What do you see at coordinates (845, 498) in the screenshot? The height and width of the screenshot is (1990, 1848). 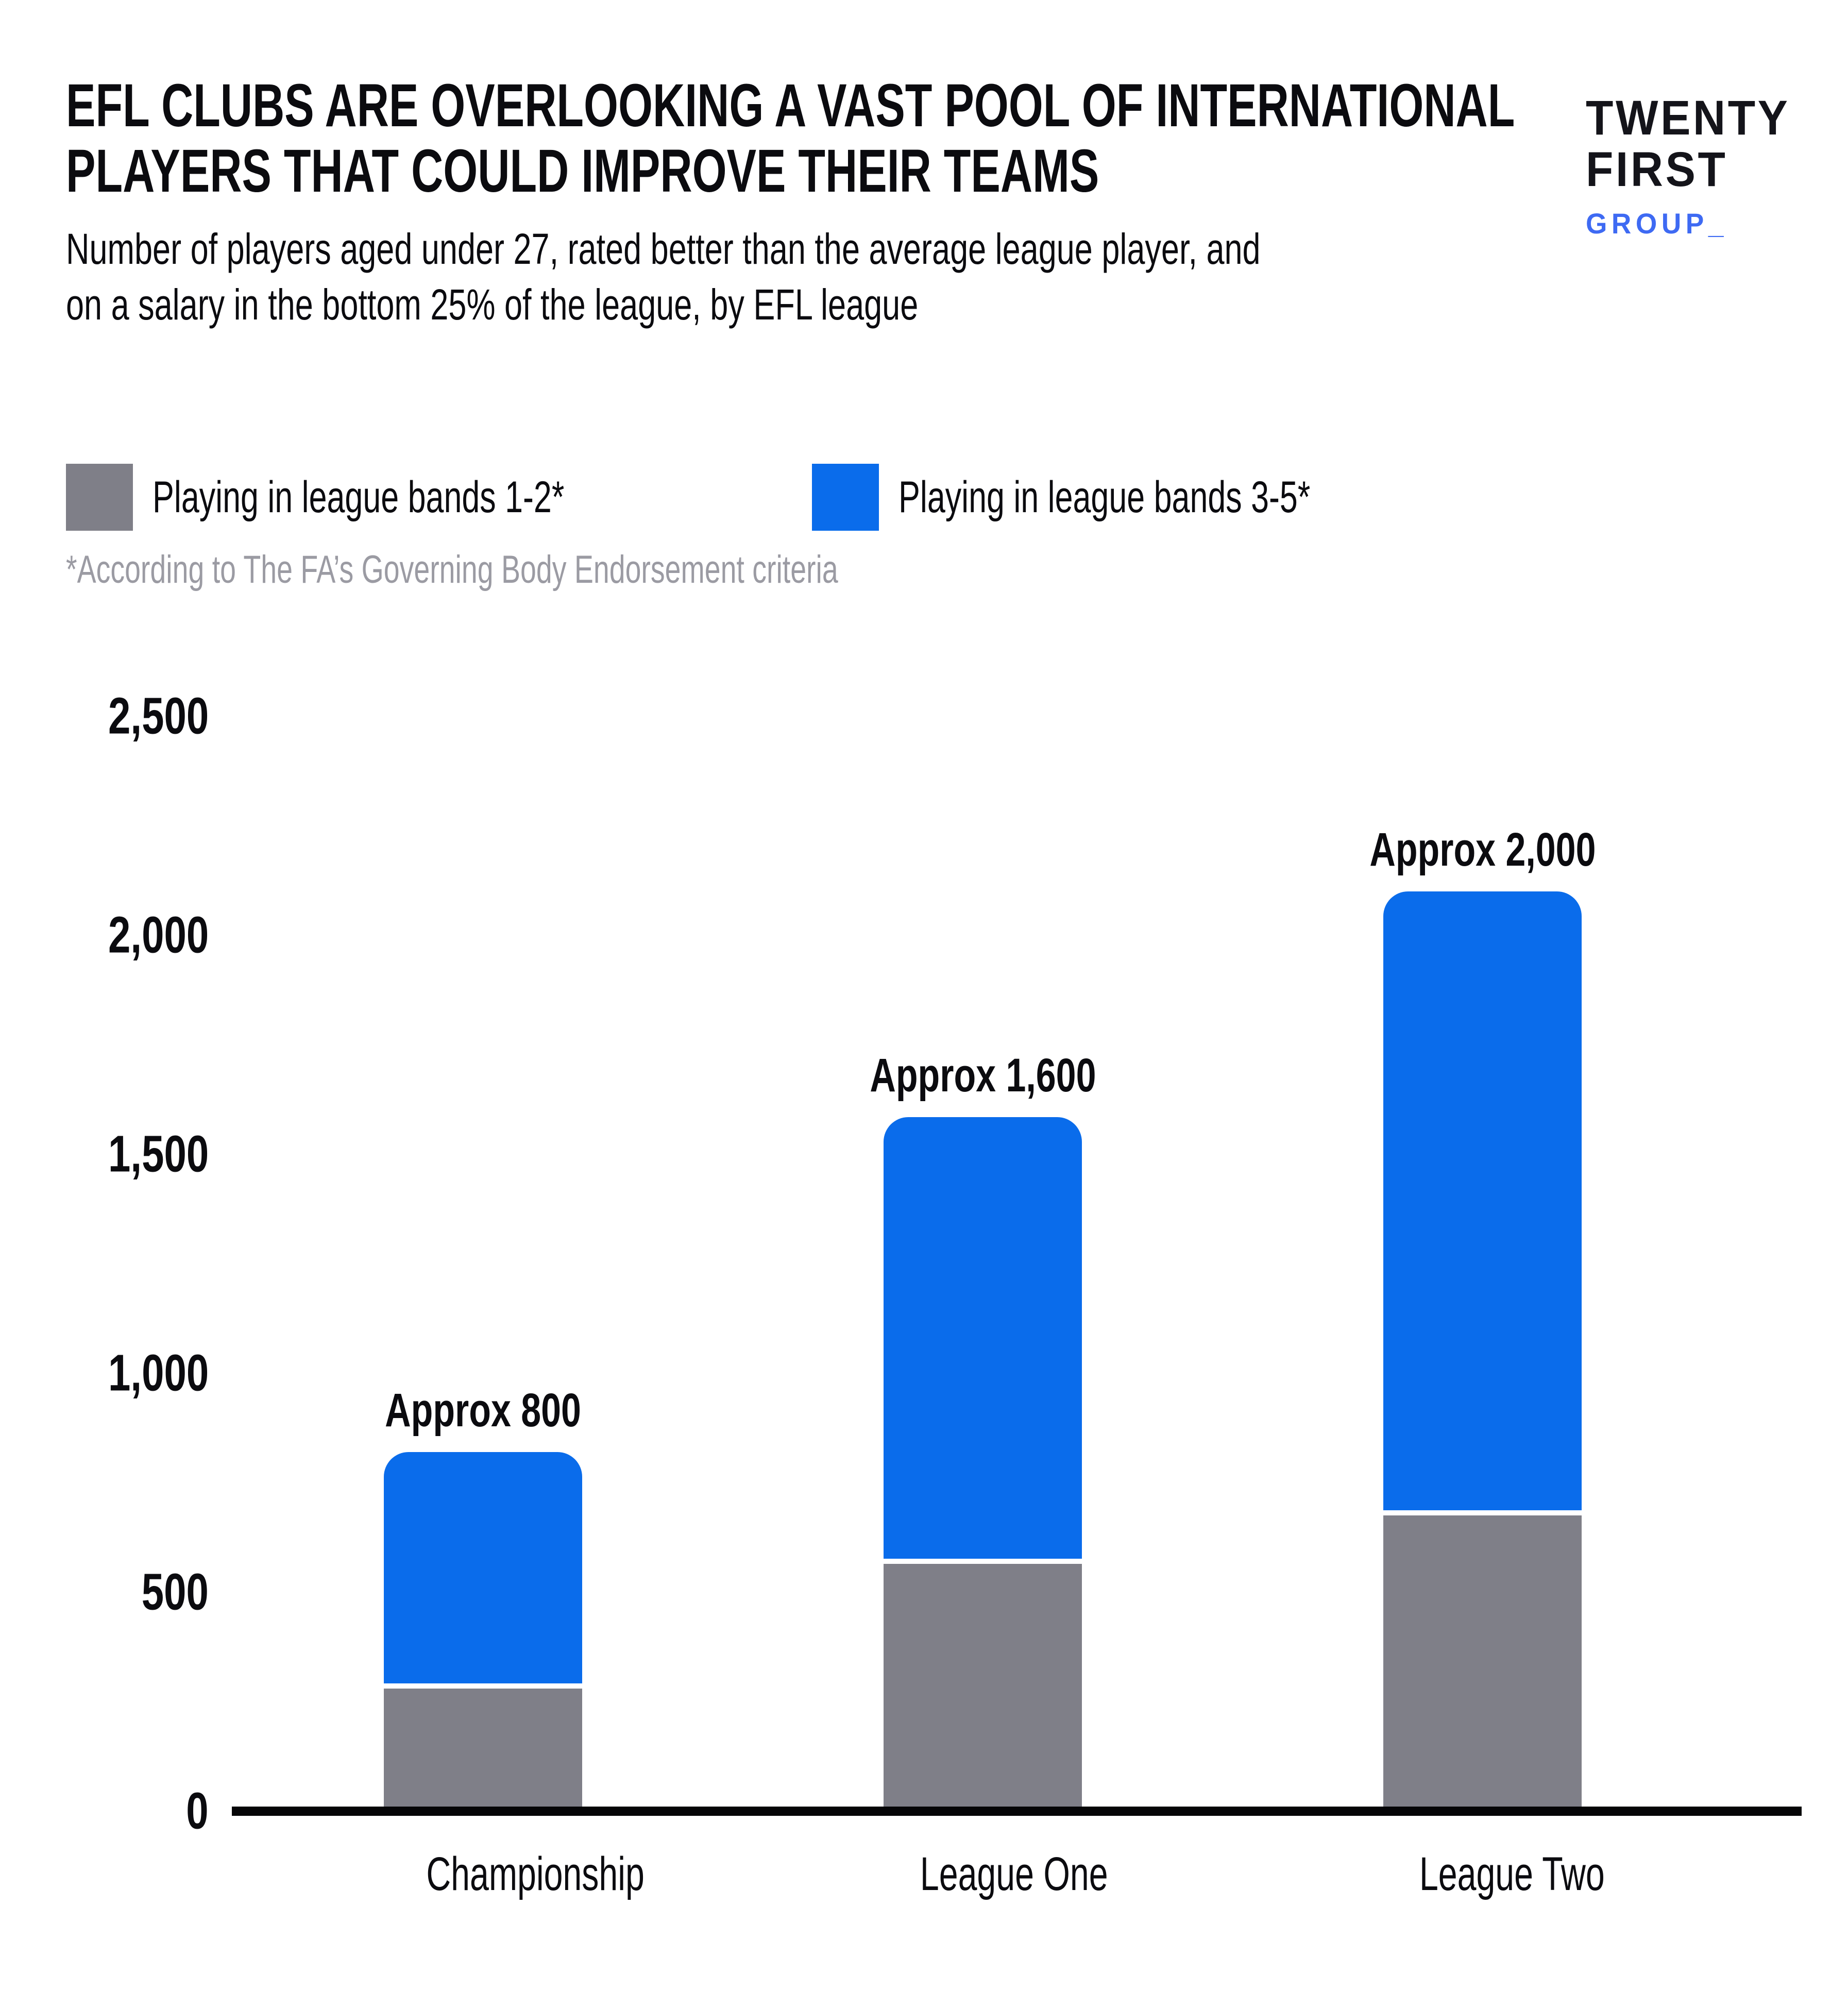 I see `legend-swatch-blue` at bounding box center [845, 498].